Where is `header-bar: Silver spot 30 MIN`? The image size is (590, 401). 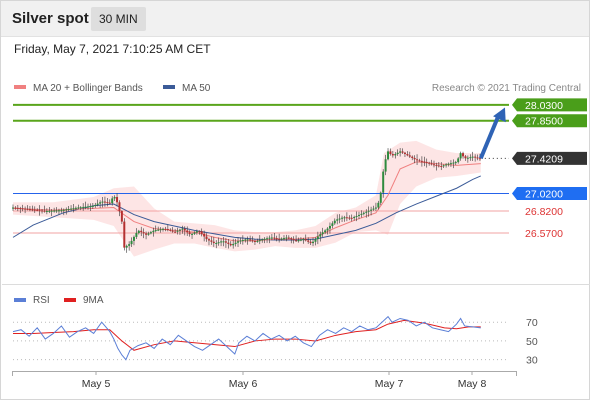 header-bar: Silver spot 30 MIN is located at coordinates (295, 19).